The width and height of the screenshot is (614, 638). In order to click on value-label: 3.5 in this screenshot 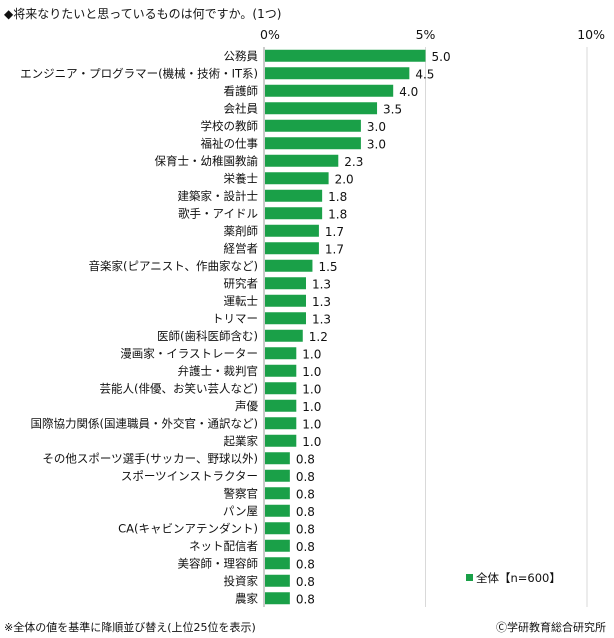, I will do `click(392, 109)`.